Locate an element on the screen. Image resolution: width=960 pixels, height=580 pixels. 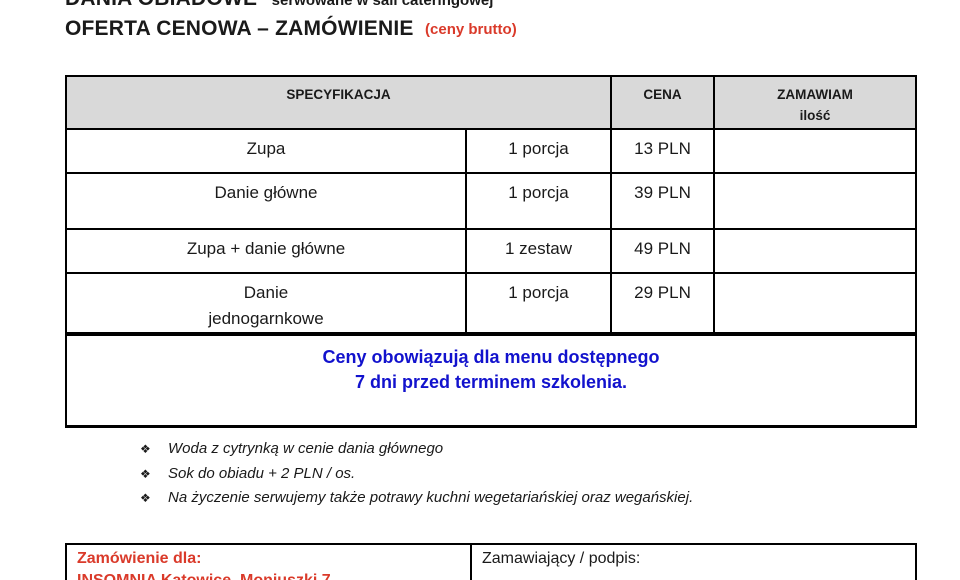
signer-label: Zamawiający / podpis: is located at coordinates (561, 558).